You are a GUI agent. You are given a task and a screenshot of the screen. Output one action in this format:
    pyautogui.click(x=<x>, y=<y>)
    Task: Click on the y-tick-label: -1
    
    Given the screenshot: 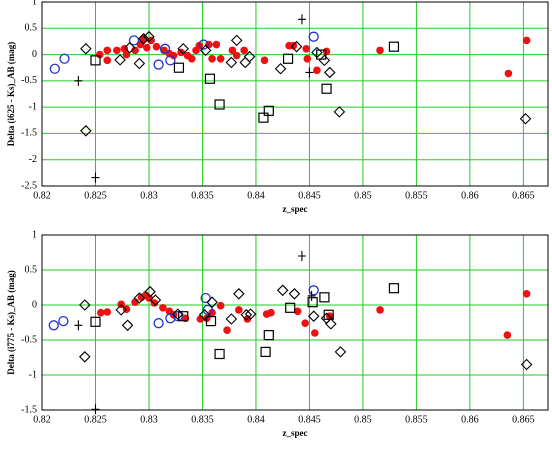 What is the action you would take?
    pyautogui.click(x=33, y=374)
    